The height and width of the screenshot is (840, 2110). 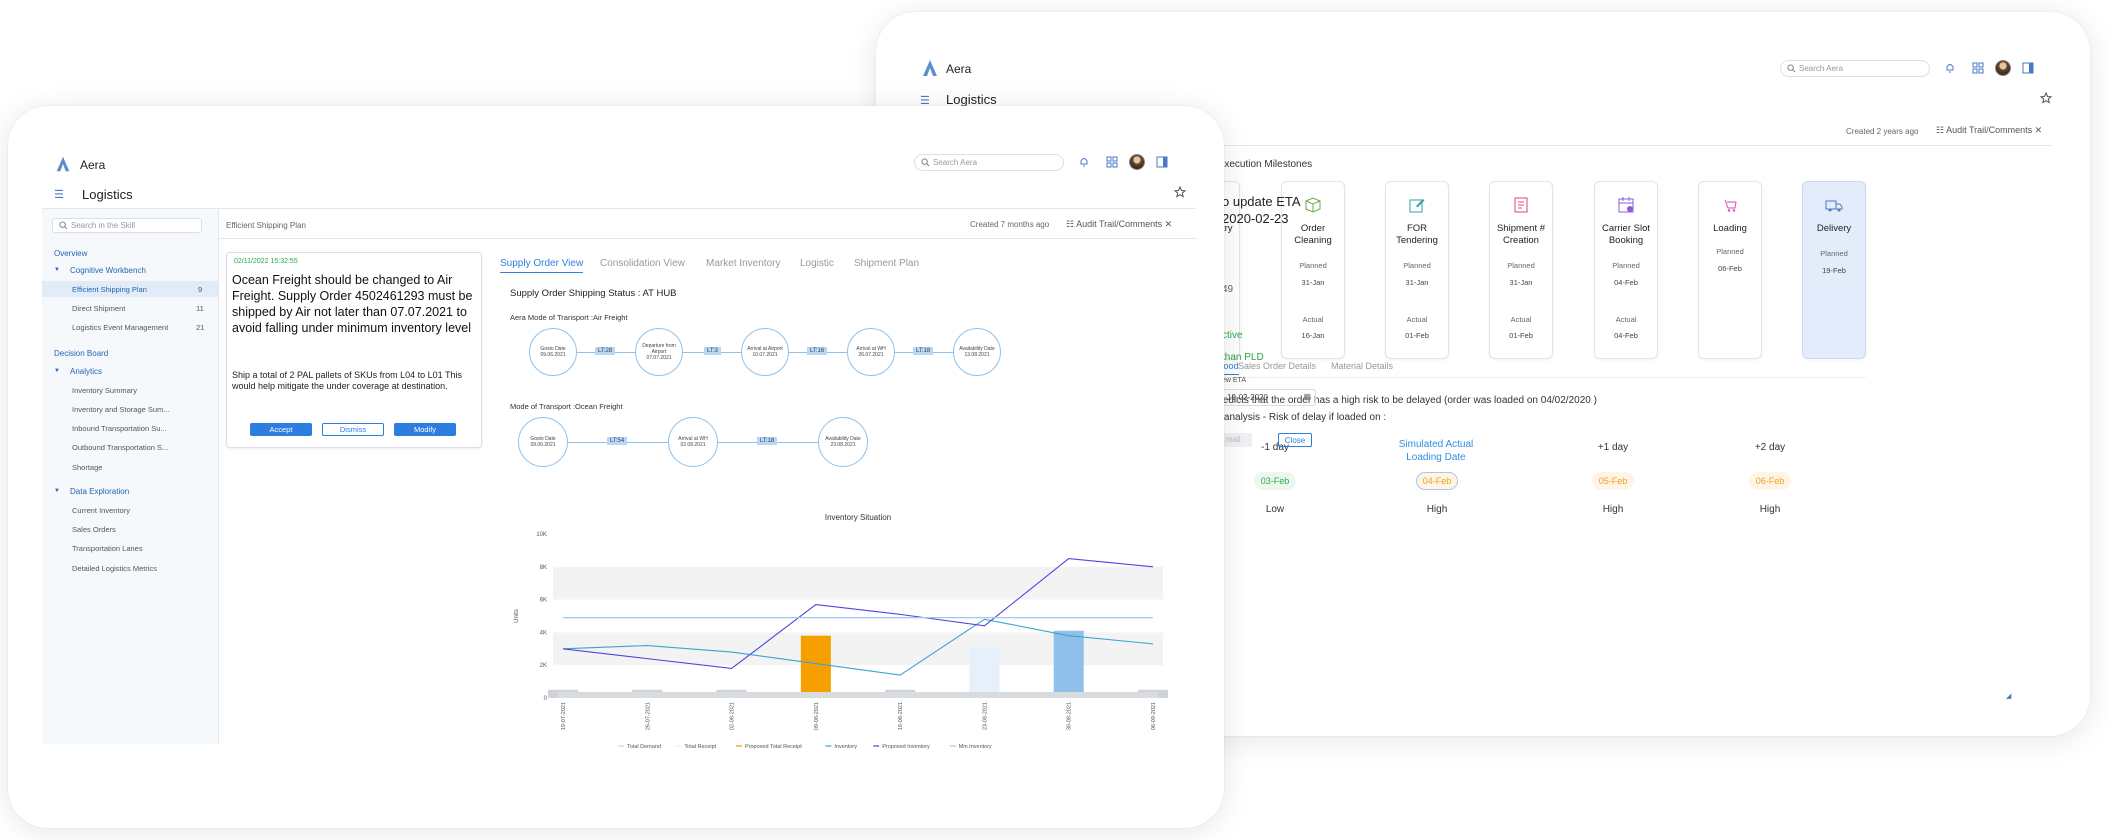 What do you see at coordinates (1437, 481) in the screenshot?
I see `scenario-date-pill: 04-Feb` at bounding box center [1437, 481].